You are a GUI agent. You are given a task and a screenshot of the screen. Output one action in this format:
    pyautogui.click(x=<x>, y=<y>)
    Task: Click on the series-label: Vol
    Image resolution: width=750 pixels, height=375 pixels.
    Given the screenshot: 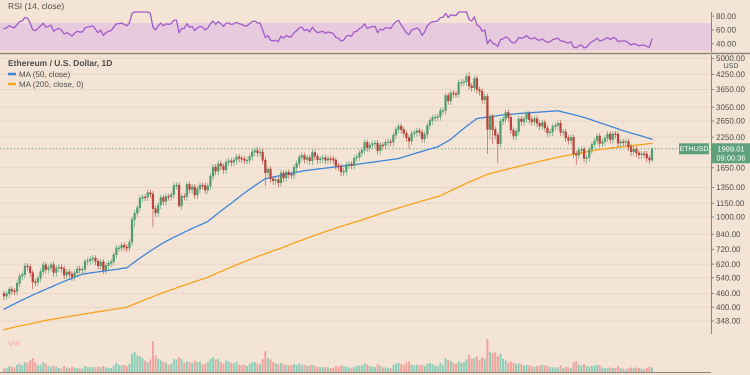 What is the action you would take?
    pyautogui.click(x=14, y=343)
    